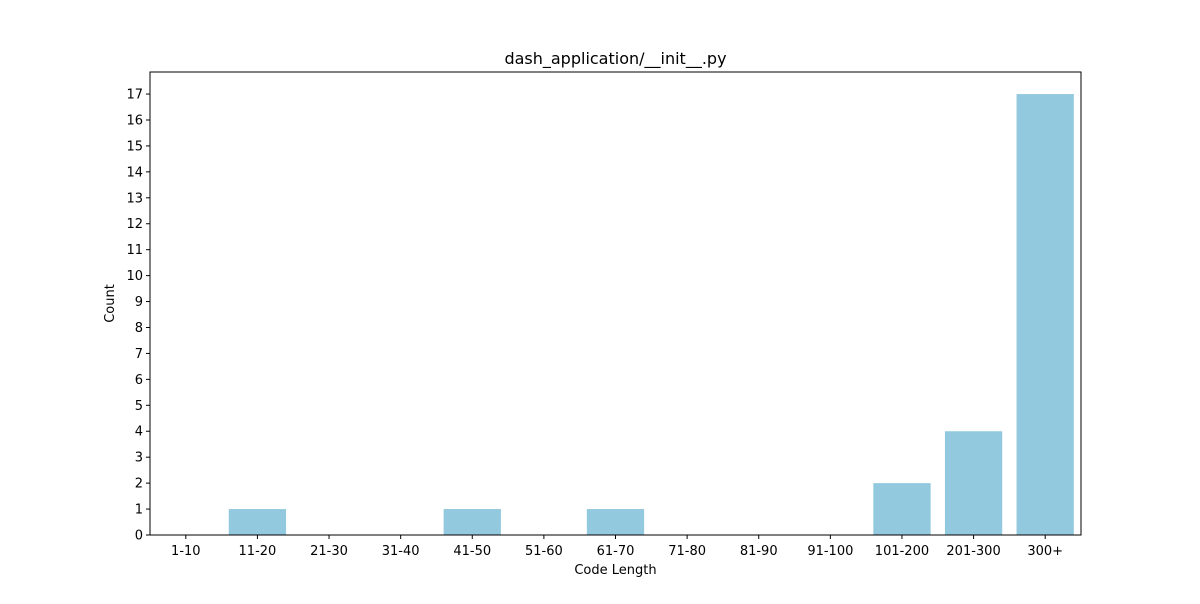 This screenshot has width=1200, height=604. Describe the element at coordinates (615, 59) in the screenshot. I see `chart-title: dash_application/__init__.py` at that location.